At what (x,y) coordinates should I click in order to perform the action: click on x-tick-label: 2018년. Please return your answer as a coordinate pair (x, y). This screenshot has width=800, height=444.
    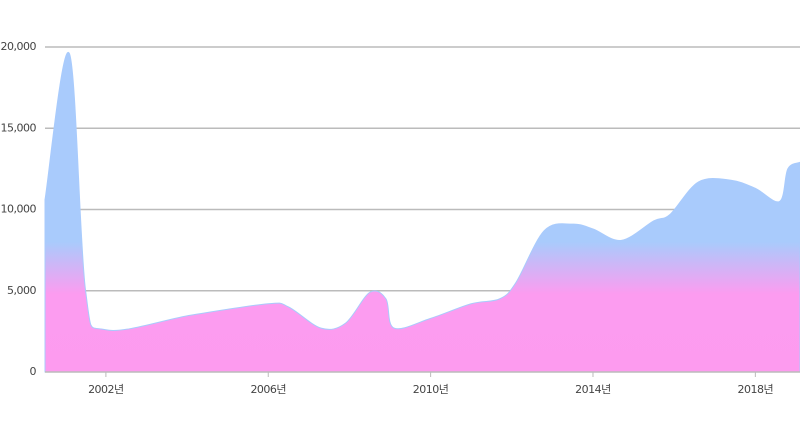
    Looking at the image, I should click on (756, 389).